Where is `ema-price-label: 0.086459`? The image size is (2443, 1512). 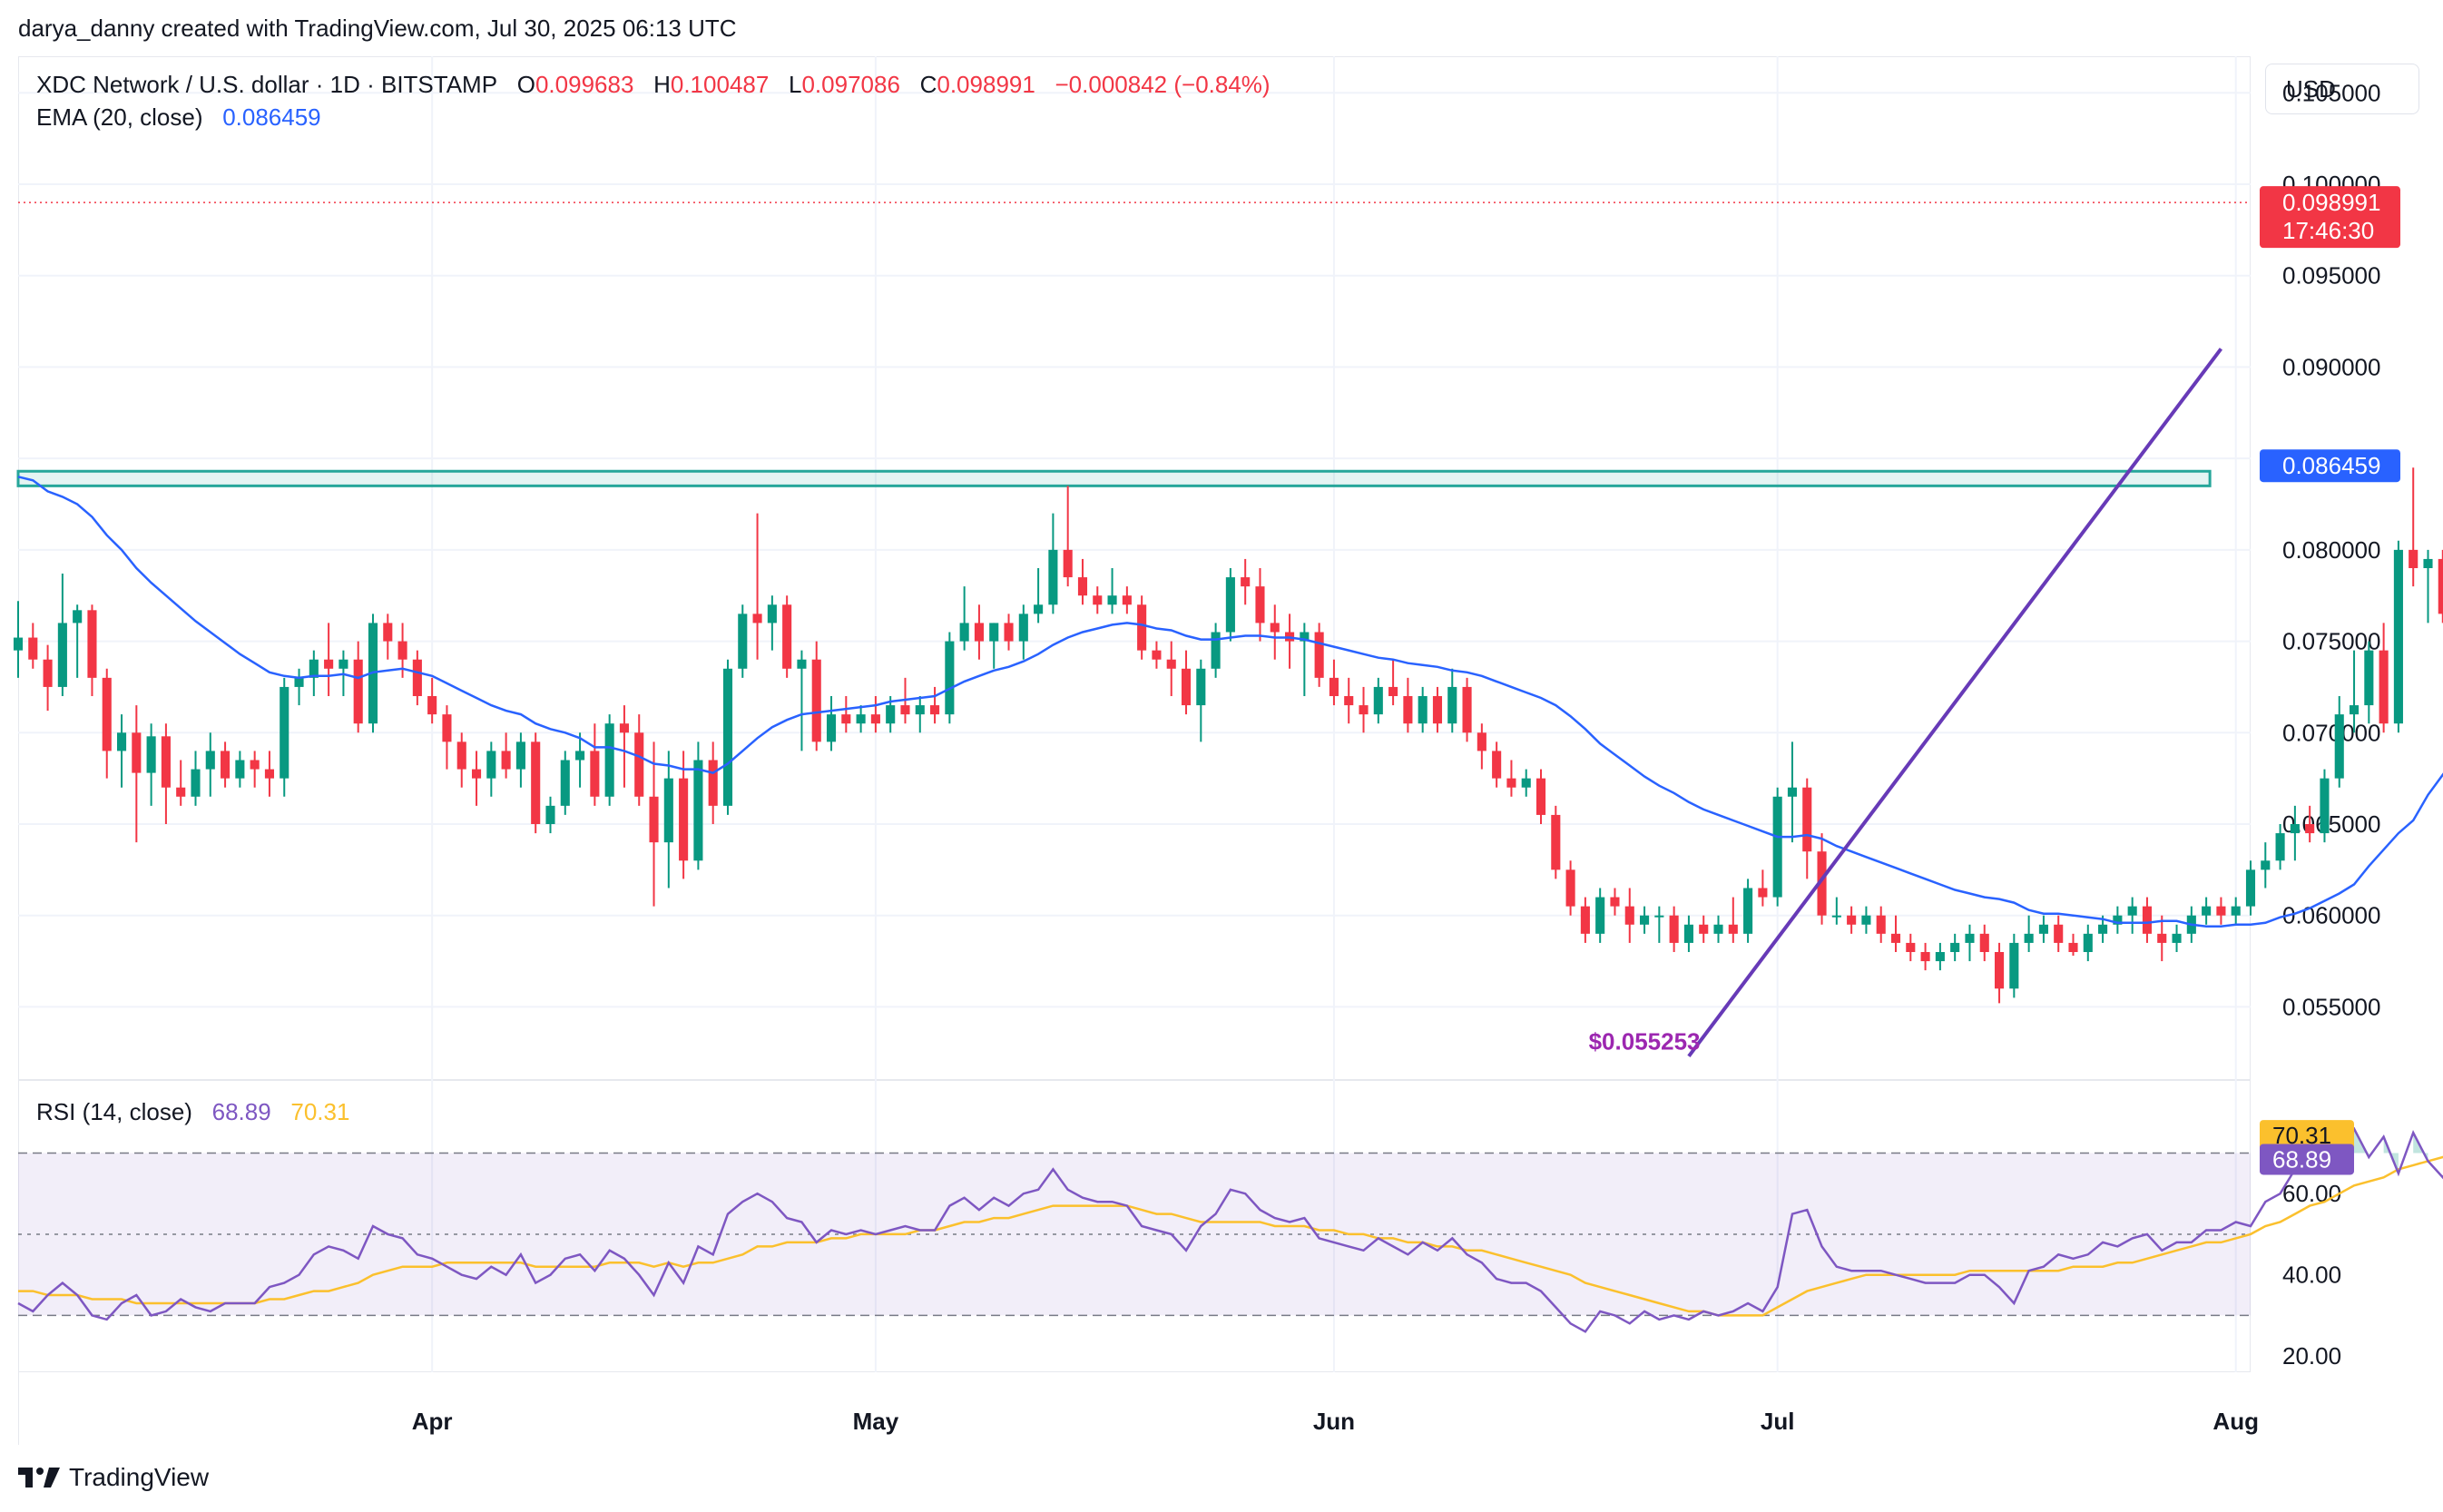 ema-price-label: 0.086459 is located at coordinates (2331, 465).